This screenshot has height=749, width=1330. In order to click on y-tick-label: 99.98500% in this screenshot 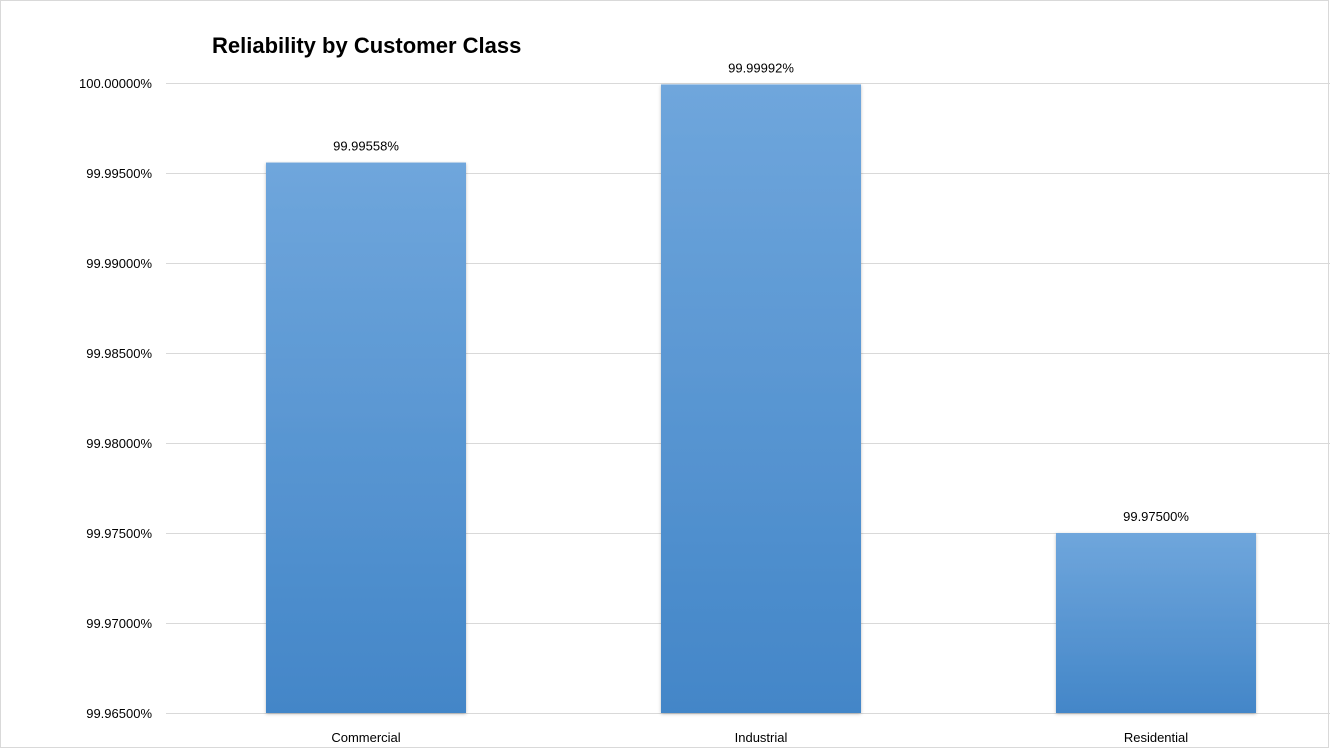, I will do `click(119, 353)`.